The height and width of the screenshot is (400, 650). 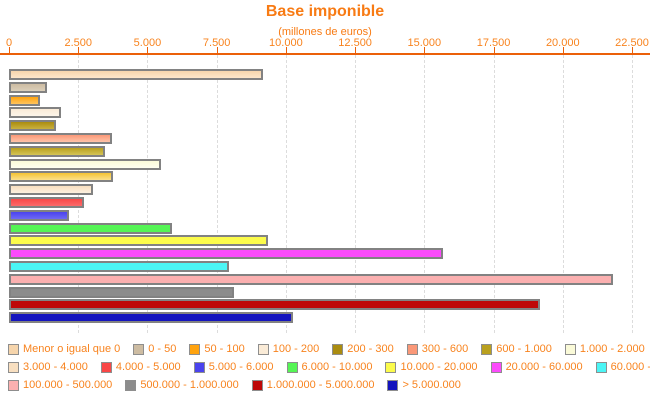 I want to click on legend-item: 10.000 - 20.000, so click(x=431, y=367).